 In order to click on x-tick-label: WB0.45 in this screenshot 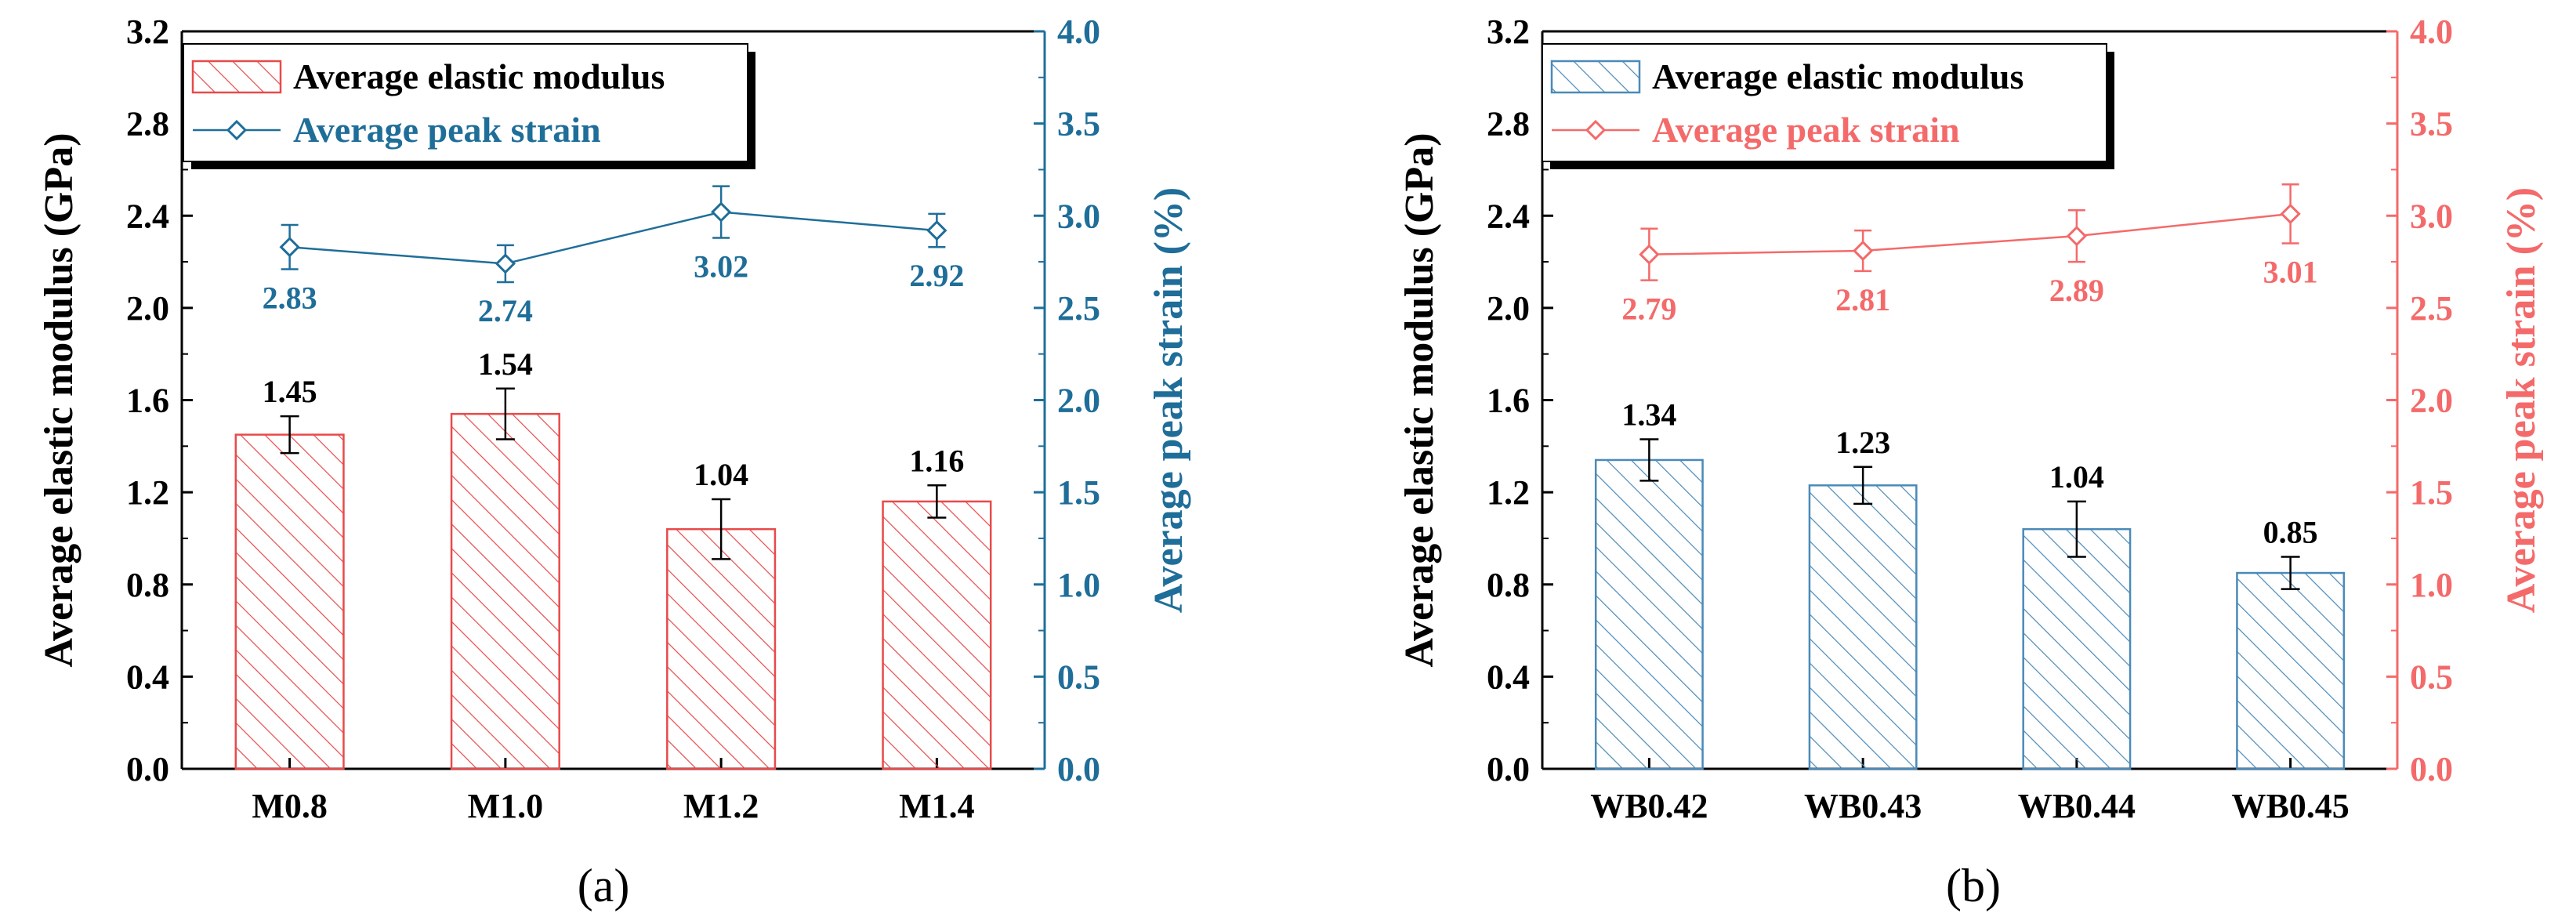, I will do `click(2290, 806)`.